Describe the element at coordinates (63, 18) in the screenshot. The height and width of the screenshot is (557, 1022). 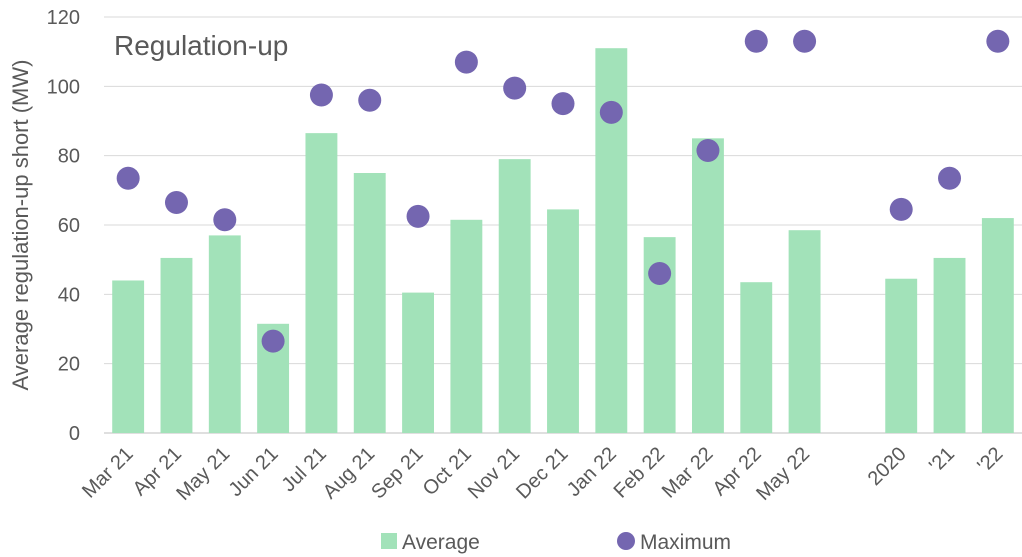
I see `y-tick-label: 120` at that location.